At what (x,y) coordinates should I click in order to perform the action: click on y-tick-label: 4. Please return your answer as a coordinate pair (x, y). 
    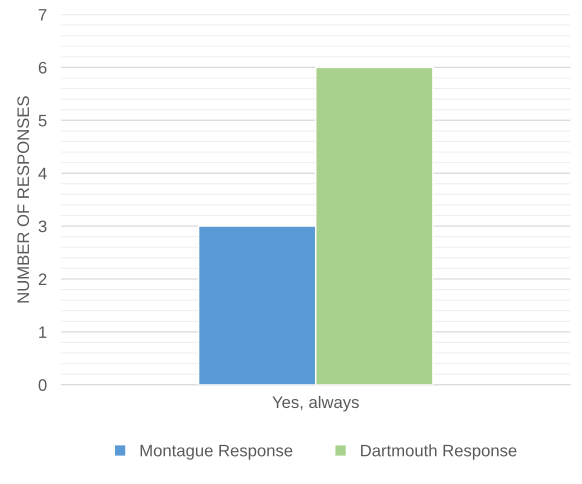
    Looking at the image, I should click on (42, 174).